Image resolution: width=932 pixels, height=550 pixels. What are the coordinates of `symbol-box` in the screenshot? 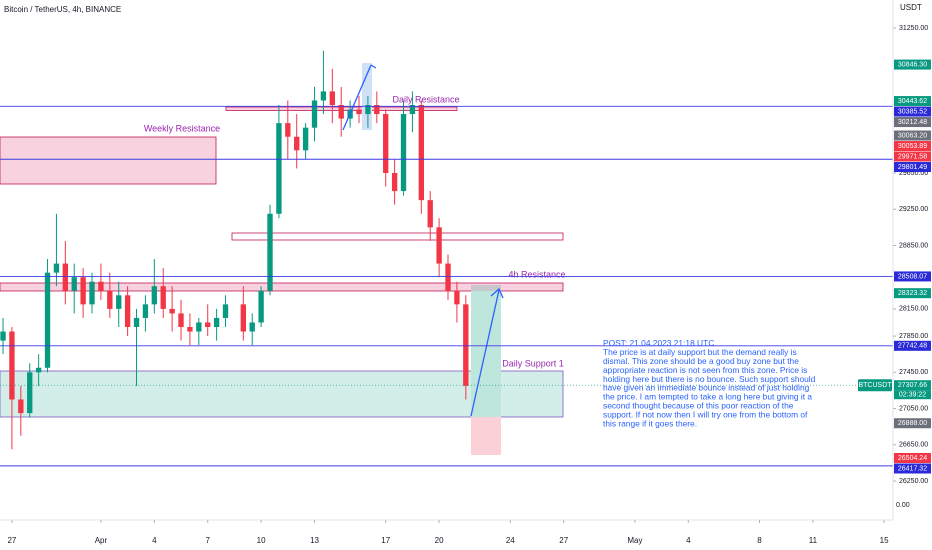 It's located at (875, 385).